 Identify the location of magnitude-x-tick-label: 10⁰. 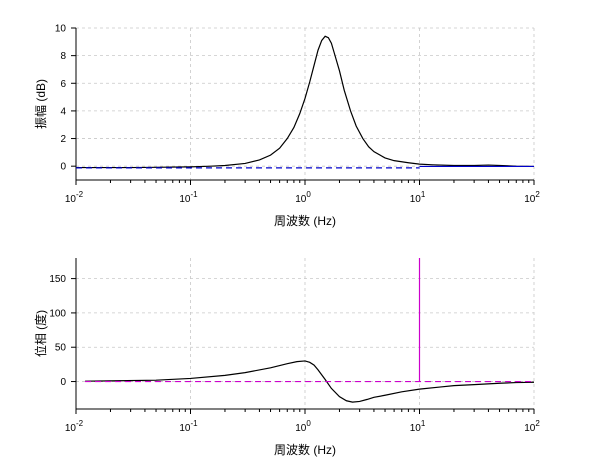
(303, 197).